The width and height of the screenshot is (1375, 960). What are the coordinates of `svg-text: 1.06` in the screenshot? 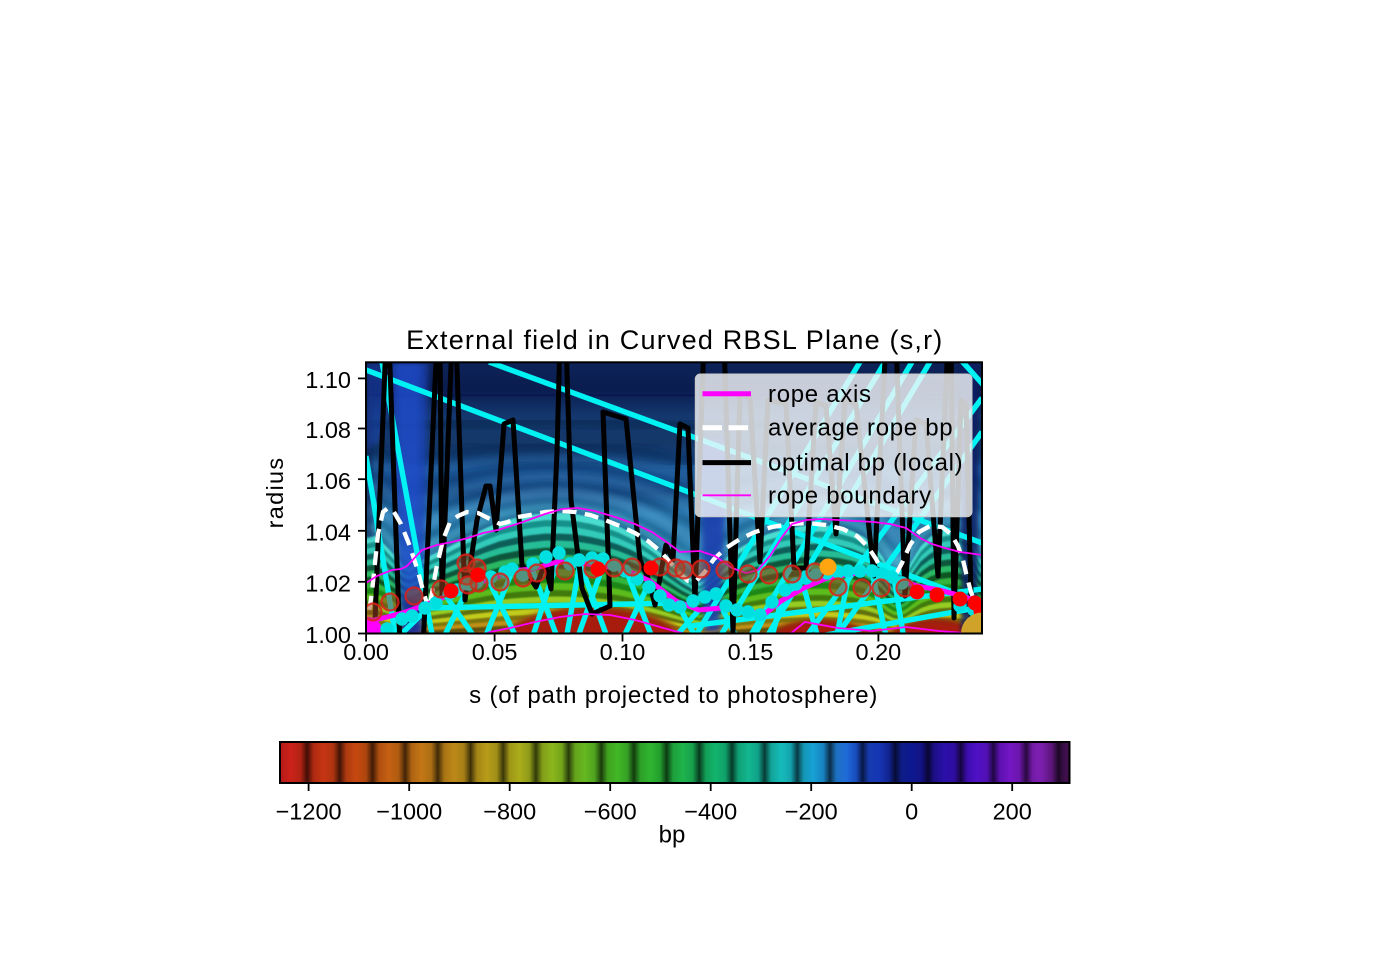 It's located at (328, 481).